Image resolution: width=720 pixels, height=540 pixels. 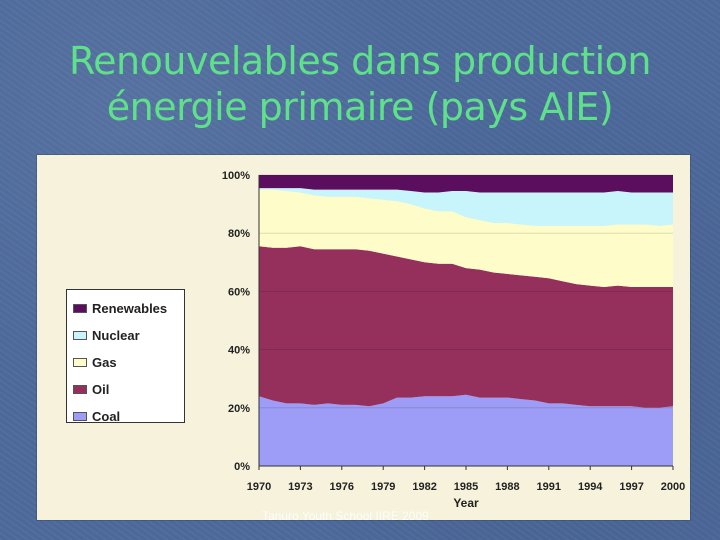 What do you see at coordinates (242, 467) in the screenshot?
I see `y-tick-label: 0%` at bounding box center [242, 467].